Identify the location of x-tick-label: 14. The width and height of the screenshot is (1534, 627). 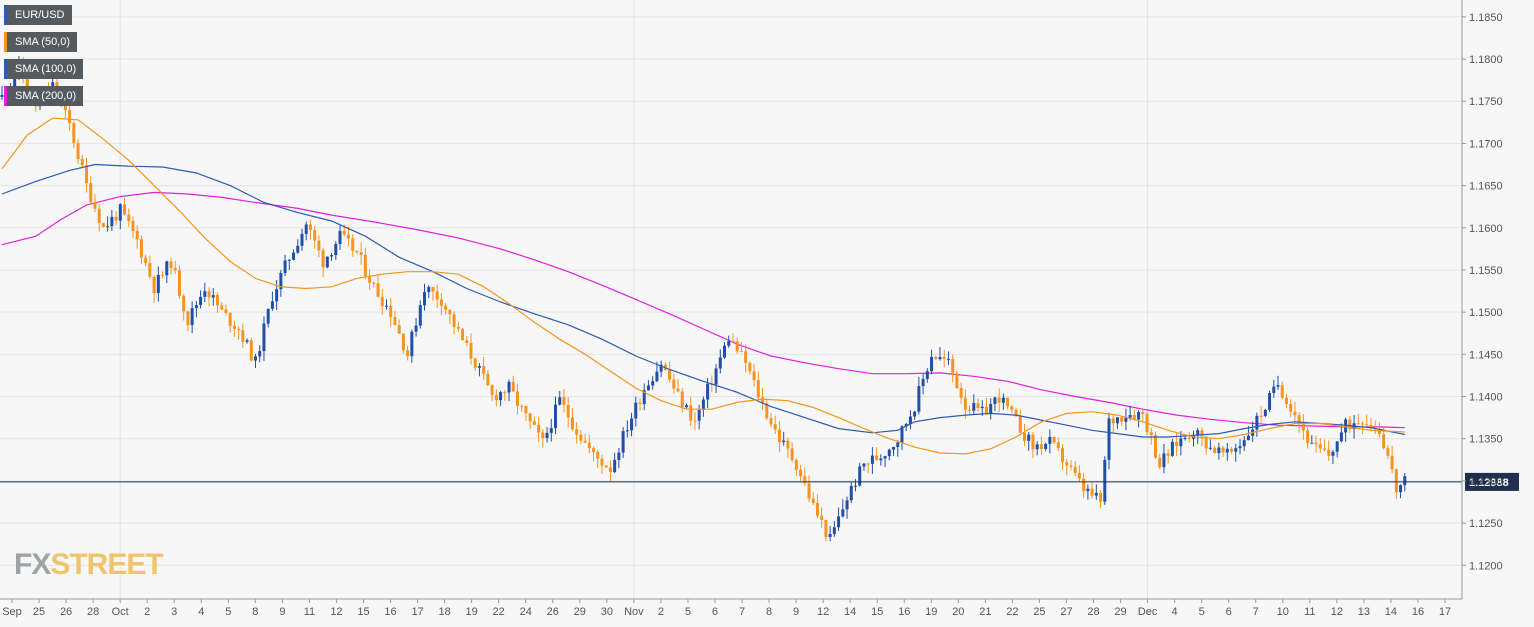
(850, 612).